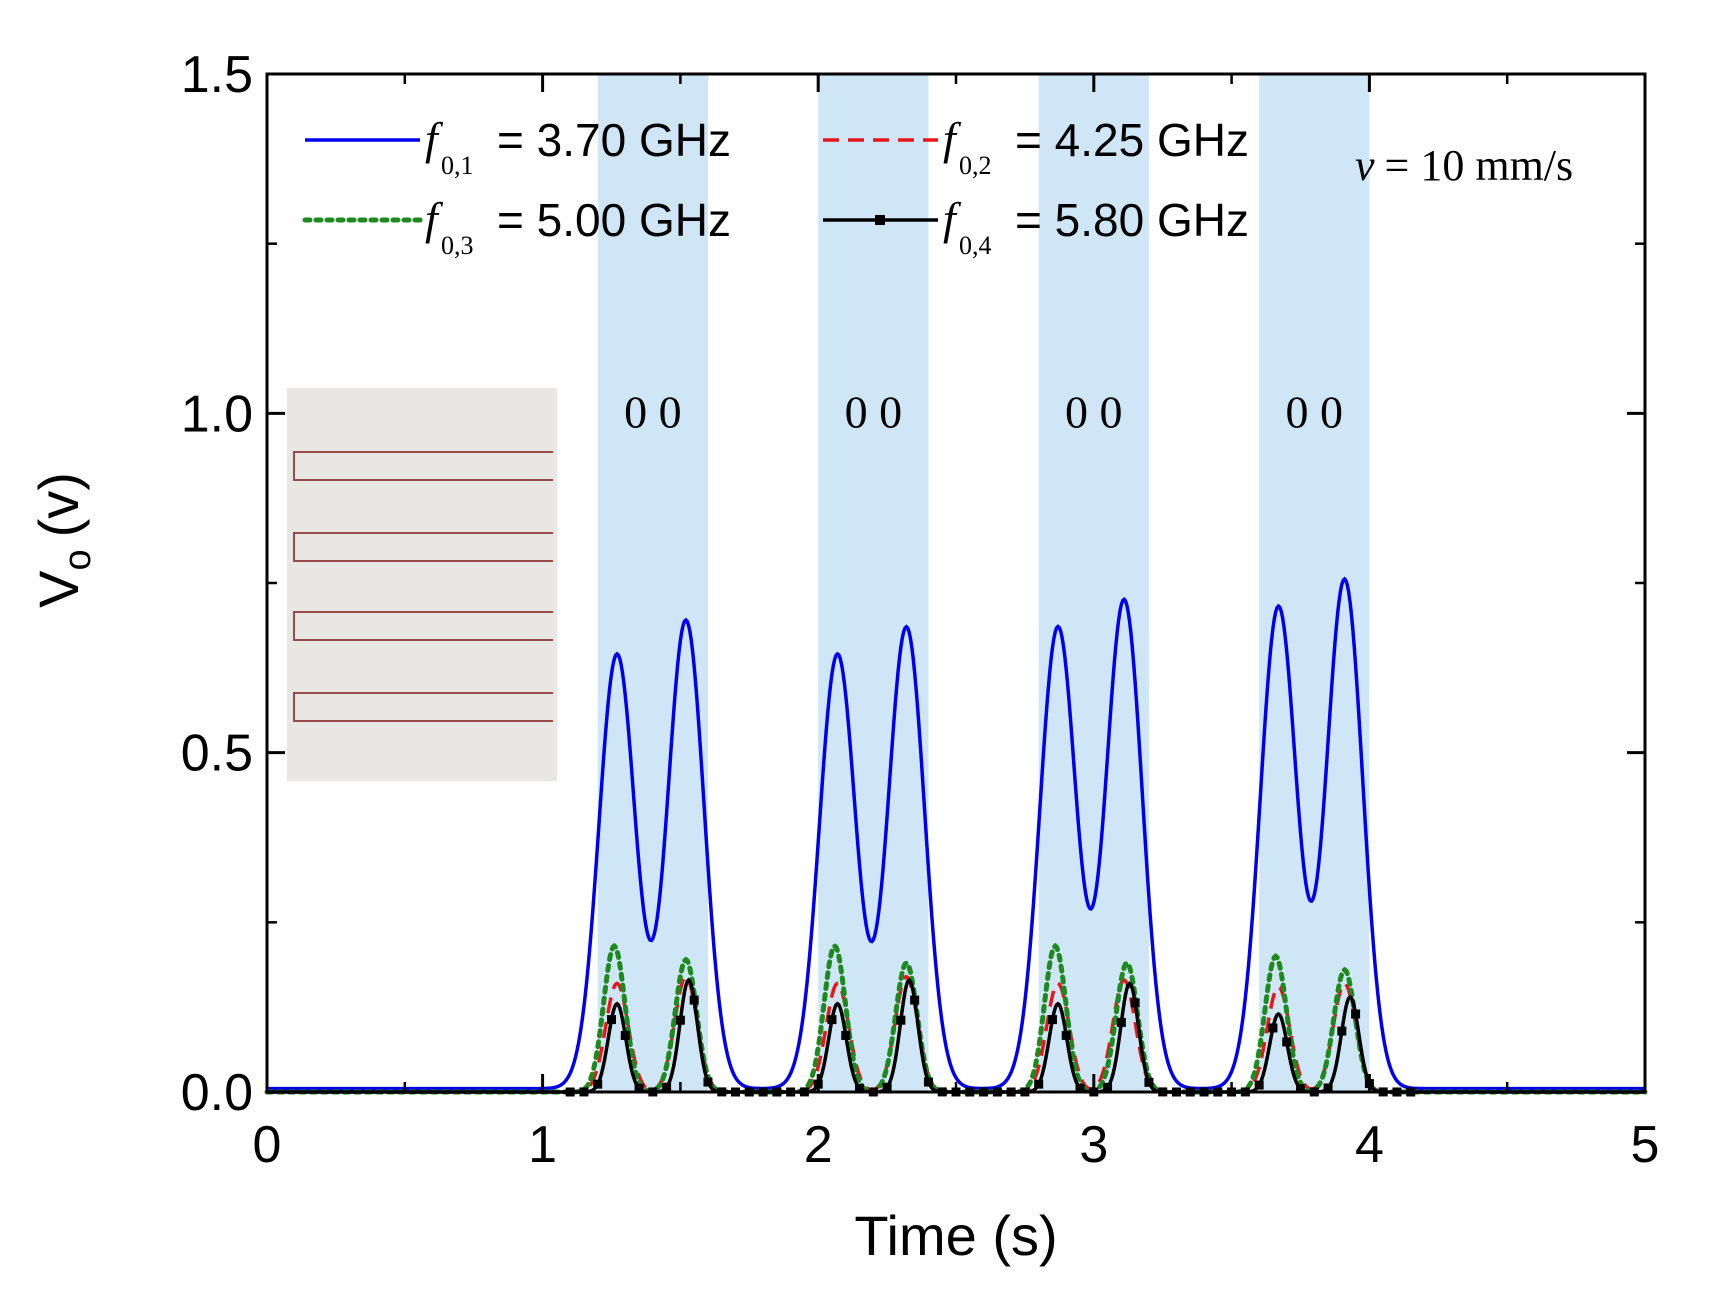  What do you see at coordinates (58, 504) in the screenshot?
I see `y-axis-title-unit: (v)` at bounding box center [58, 504].